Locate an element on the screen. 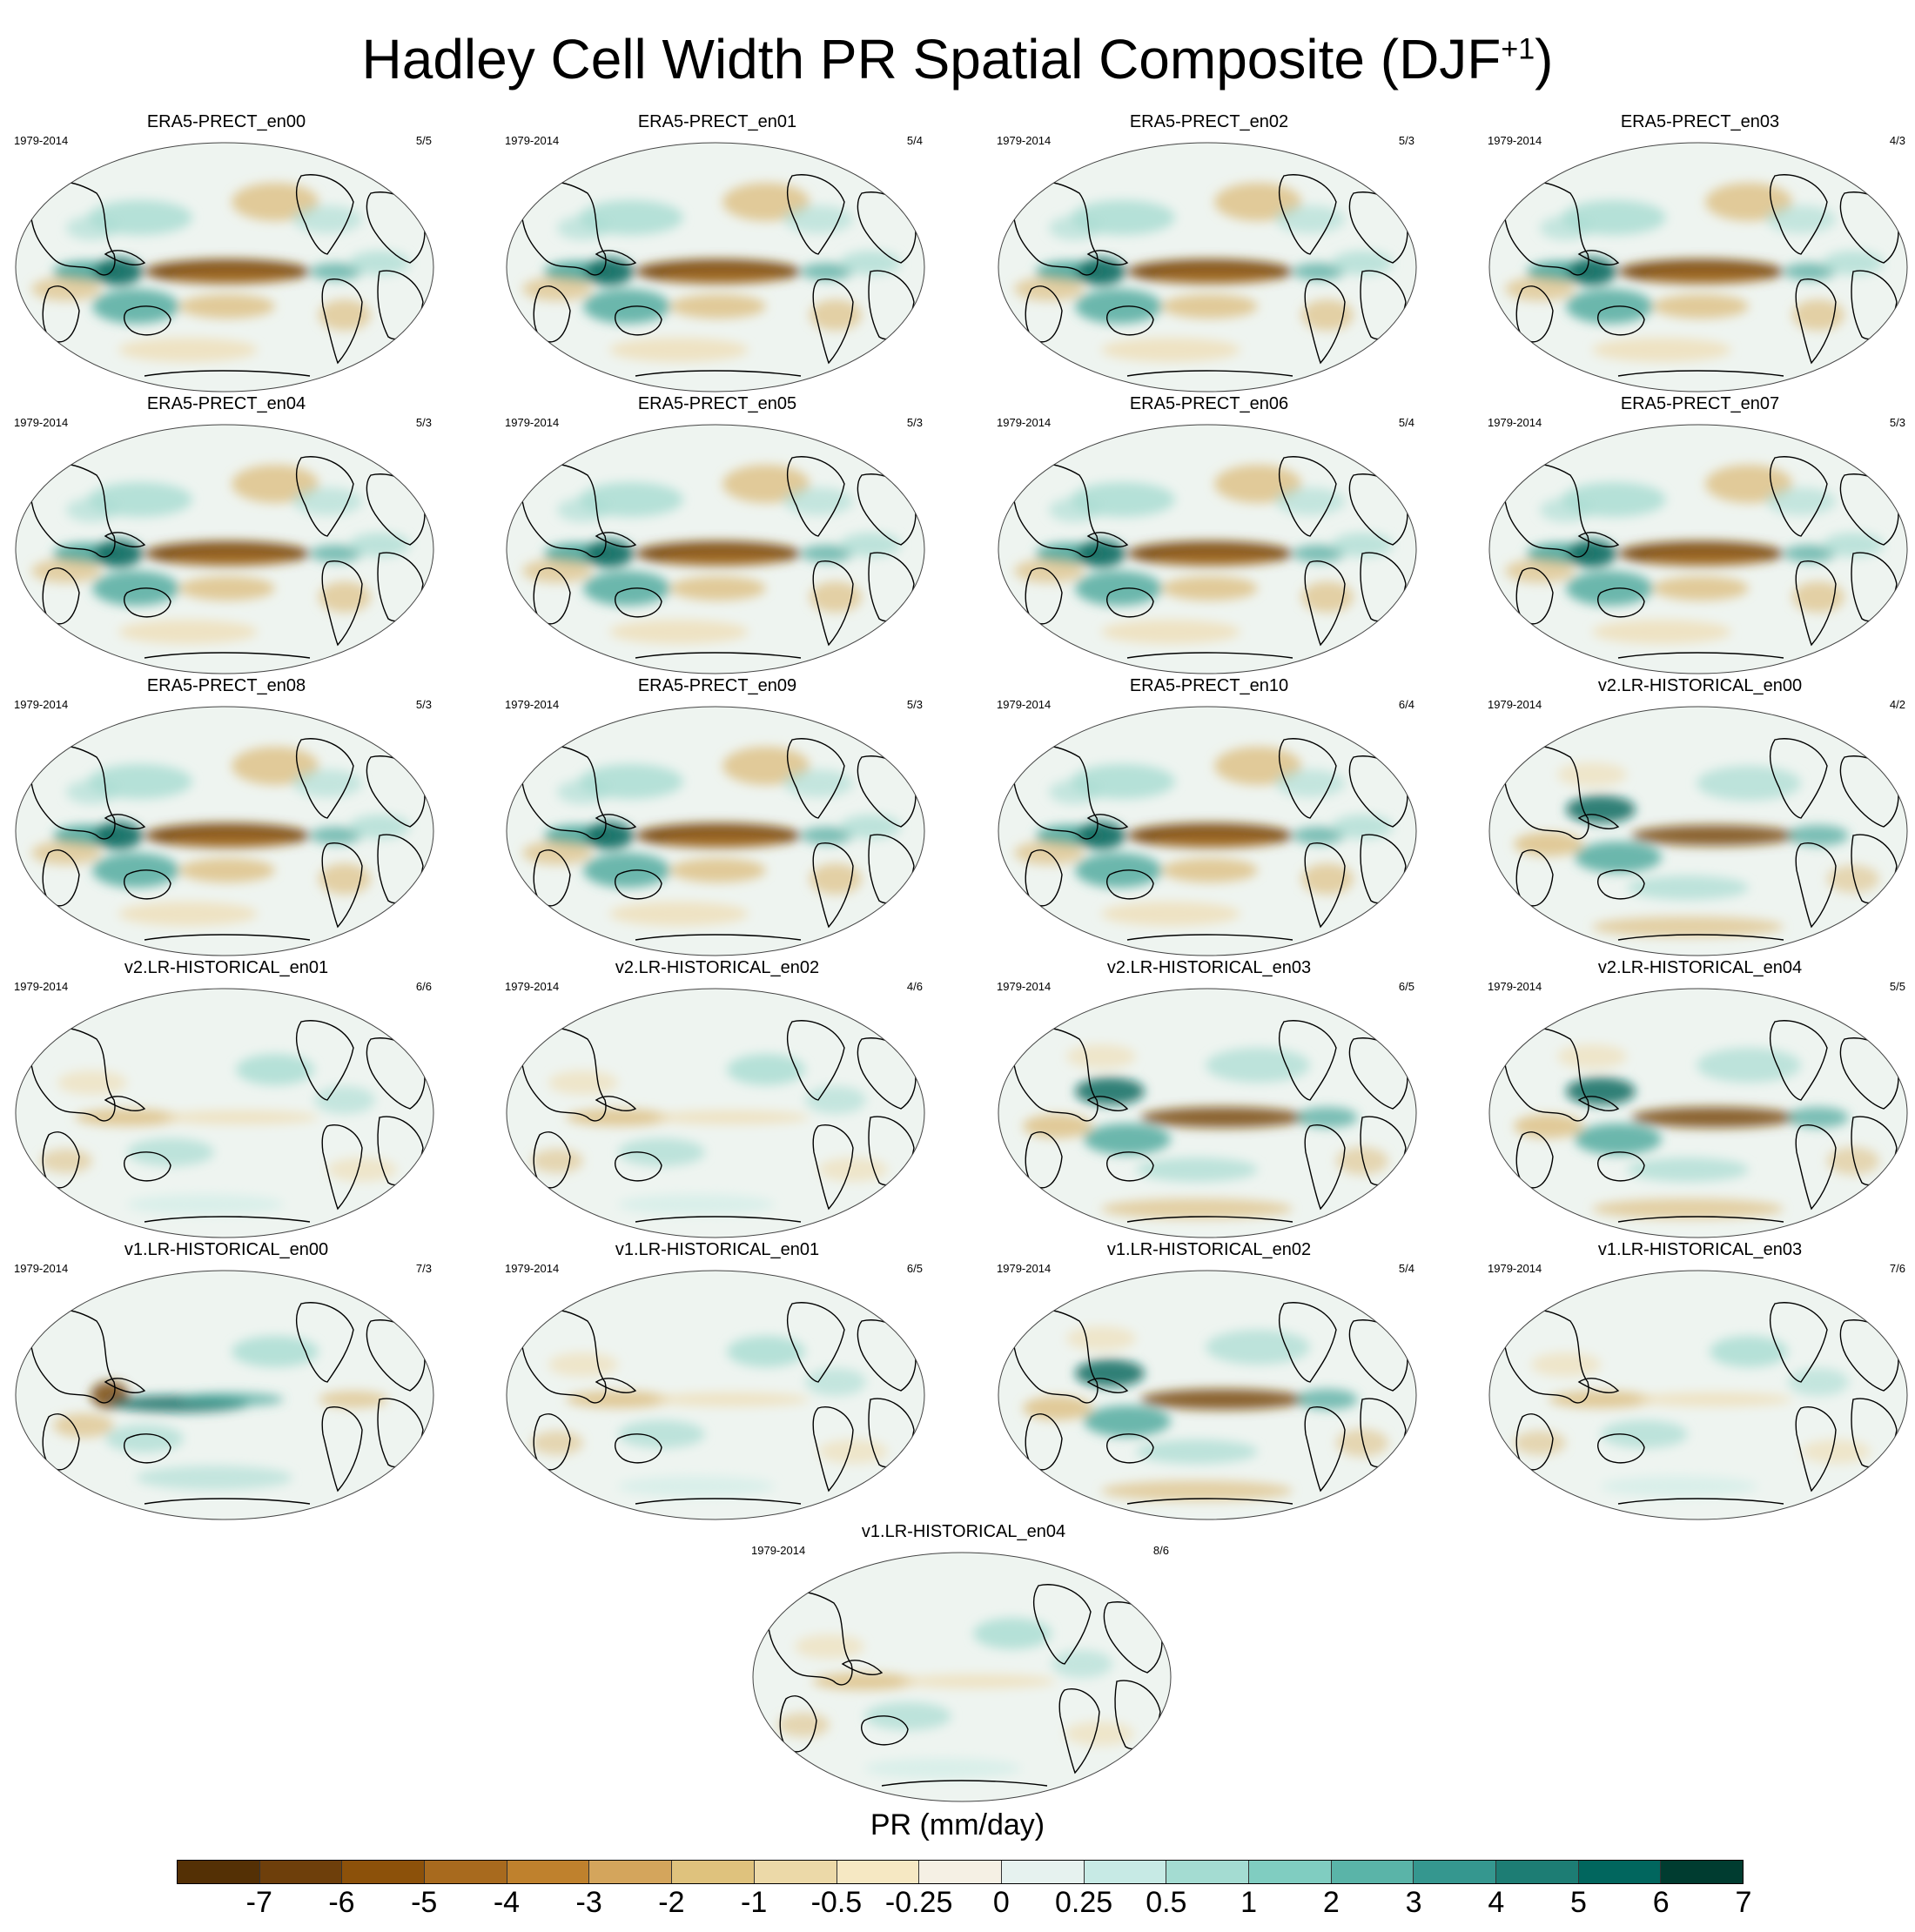 This screenshot has height=1932, width=1915. panel-count: 5/4 is located at coordinates (914, 140).